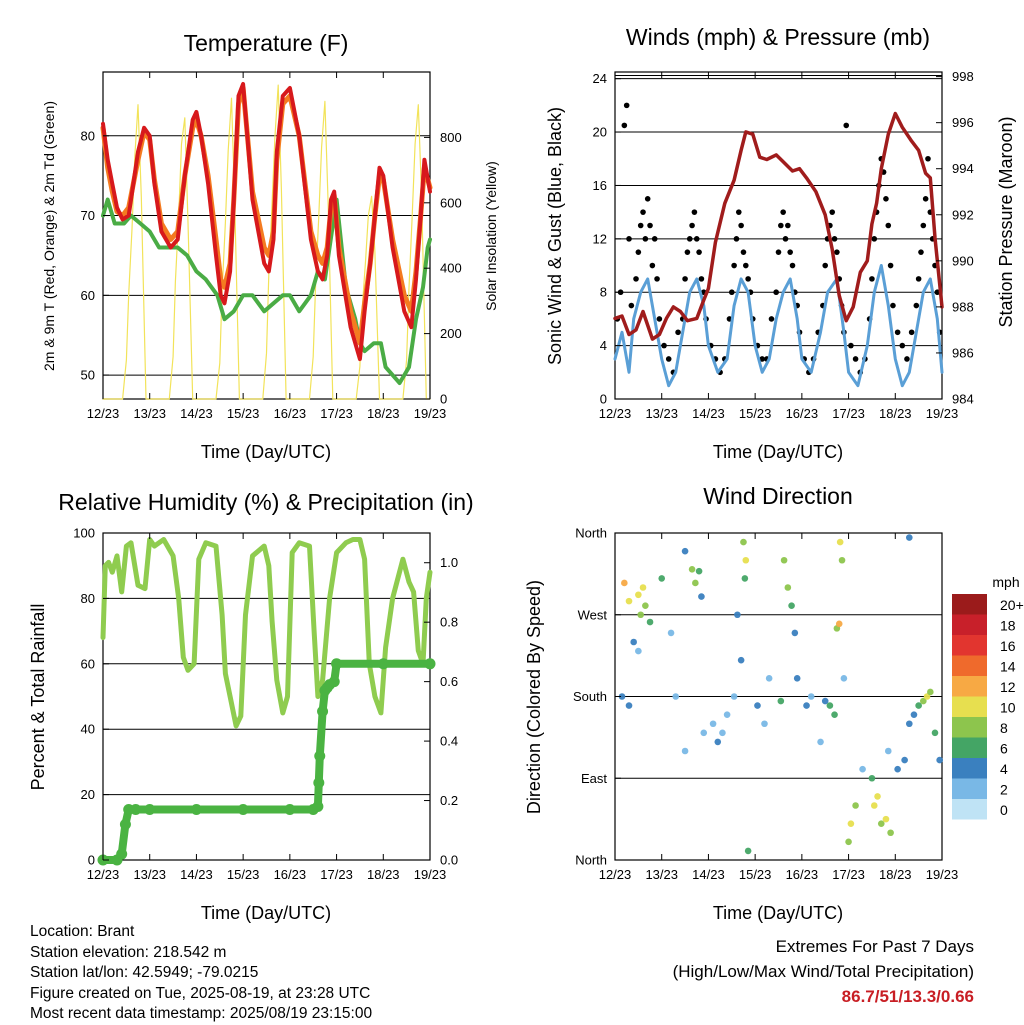 This screenshot has width=1024, height=1025. I want to click on direction-points, so click(780, 694).